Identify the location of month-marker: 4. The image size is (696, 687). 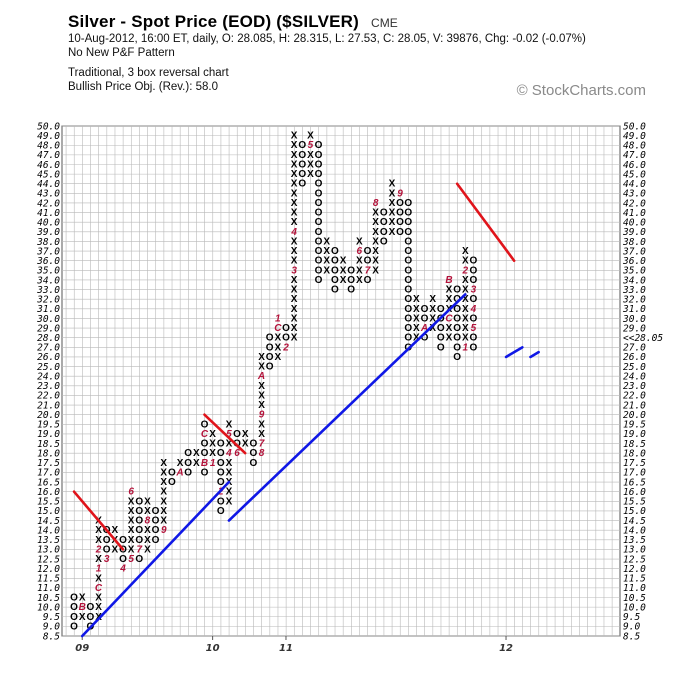
(473, 309).